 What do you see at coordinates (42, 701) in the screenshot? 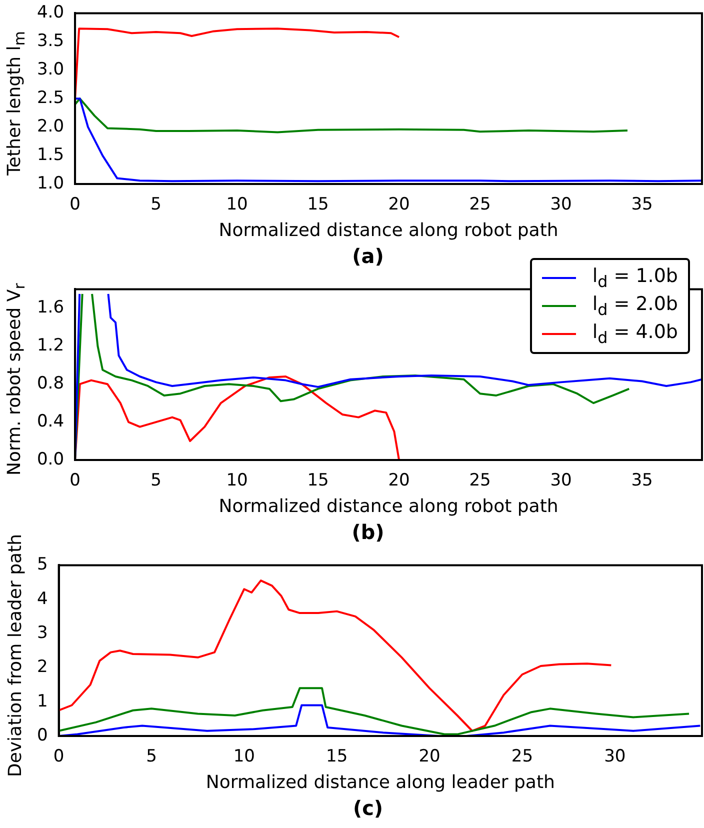
I see `y-tick-label: 1` at bounding box center [42, 701].